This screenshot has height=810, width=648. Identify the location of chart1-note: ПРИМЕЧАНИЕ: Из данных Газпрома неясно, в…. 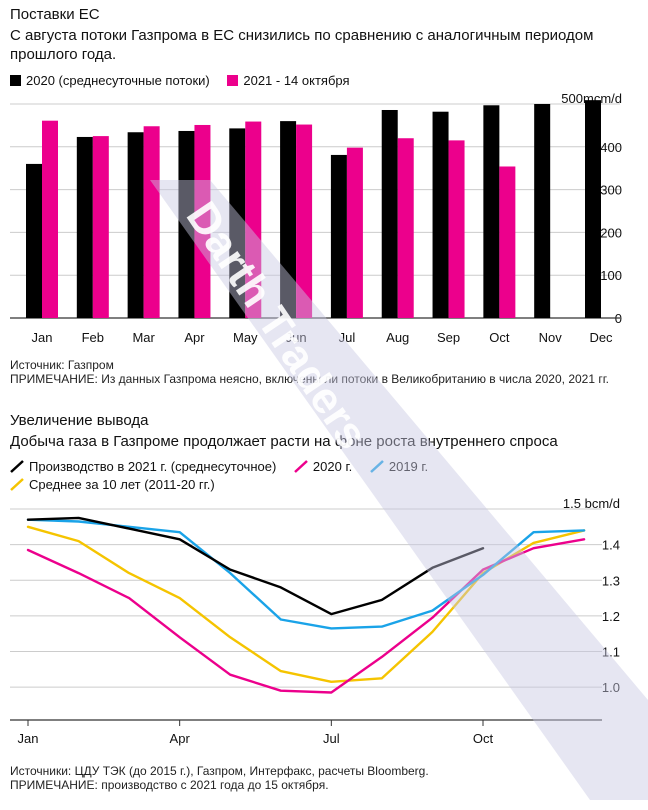
(309, 379).